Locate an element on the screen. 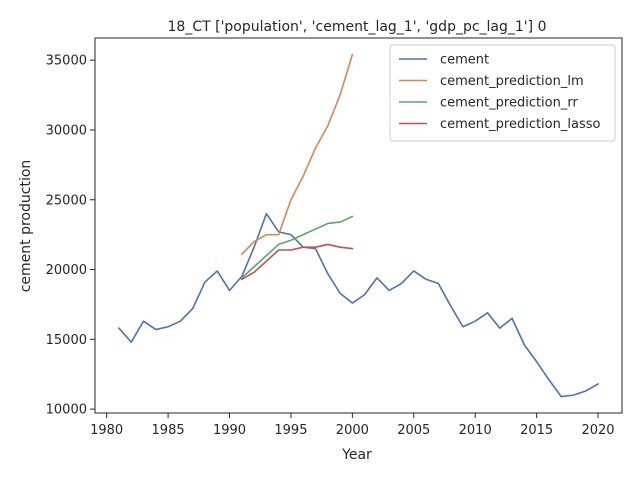 The image size is (640, 480). legend-label: cement_prediction_lasso is located at coordinates (520, 124).